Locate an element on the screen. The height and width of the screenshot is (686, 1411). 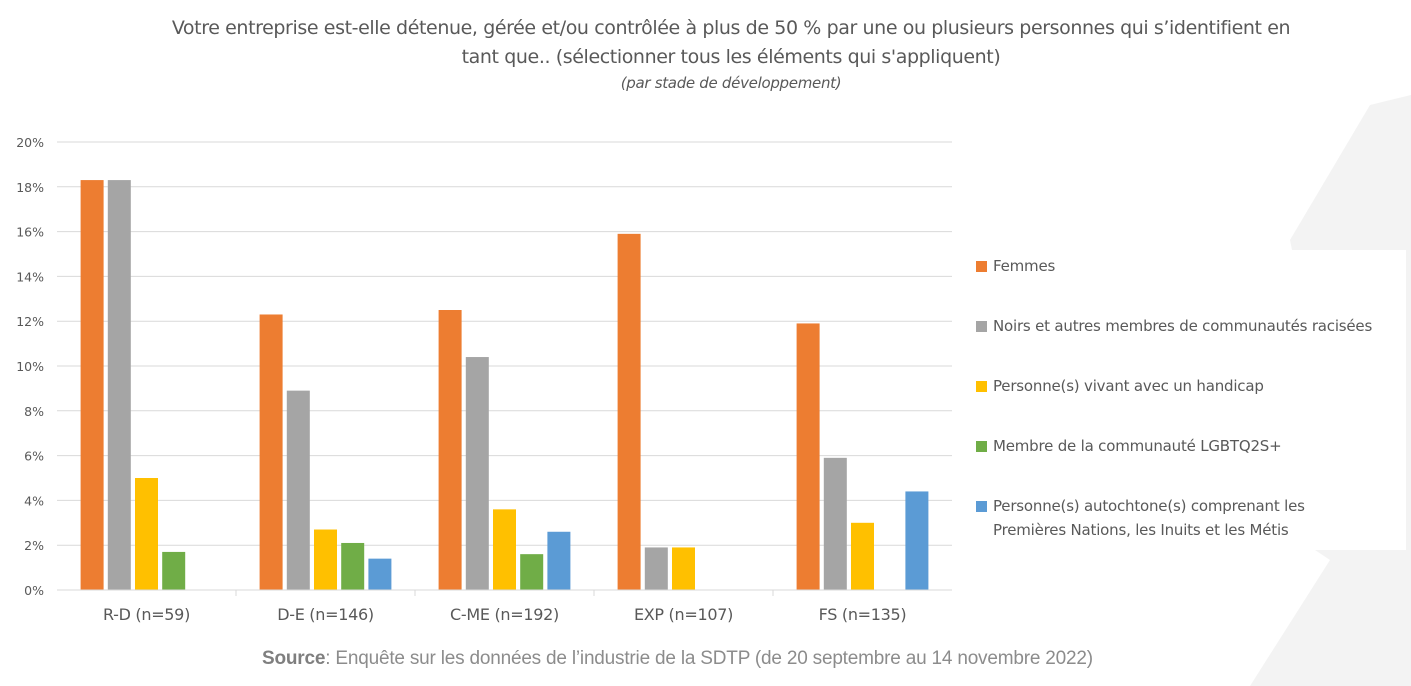
y-tick-label: 2% is located at coordinates (34, 545).